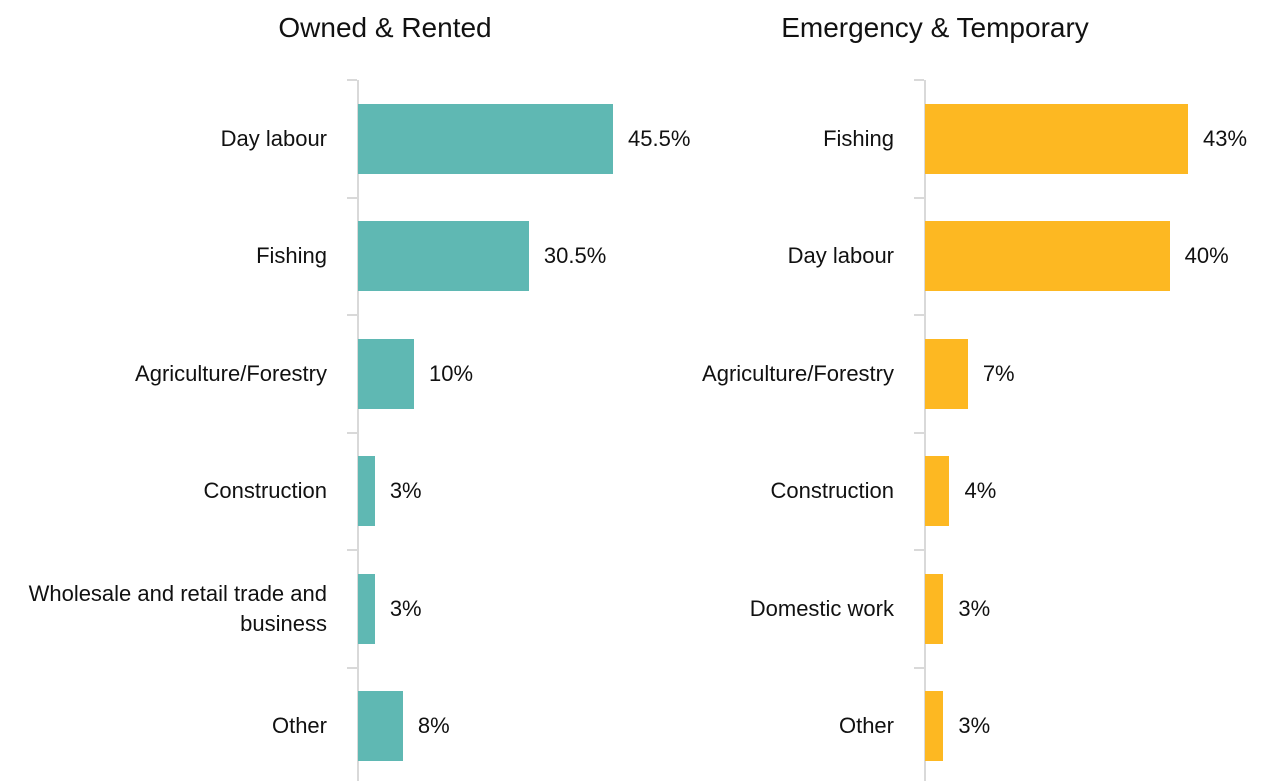 The image size is (1266, 781). What do you see at coordinates (659, 138) in the screenshot?
I see `value-label: 45.5%` at bounding box center [659, 138].